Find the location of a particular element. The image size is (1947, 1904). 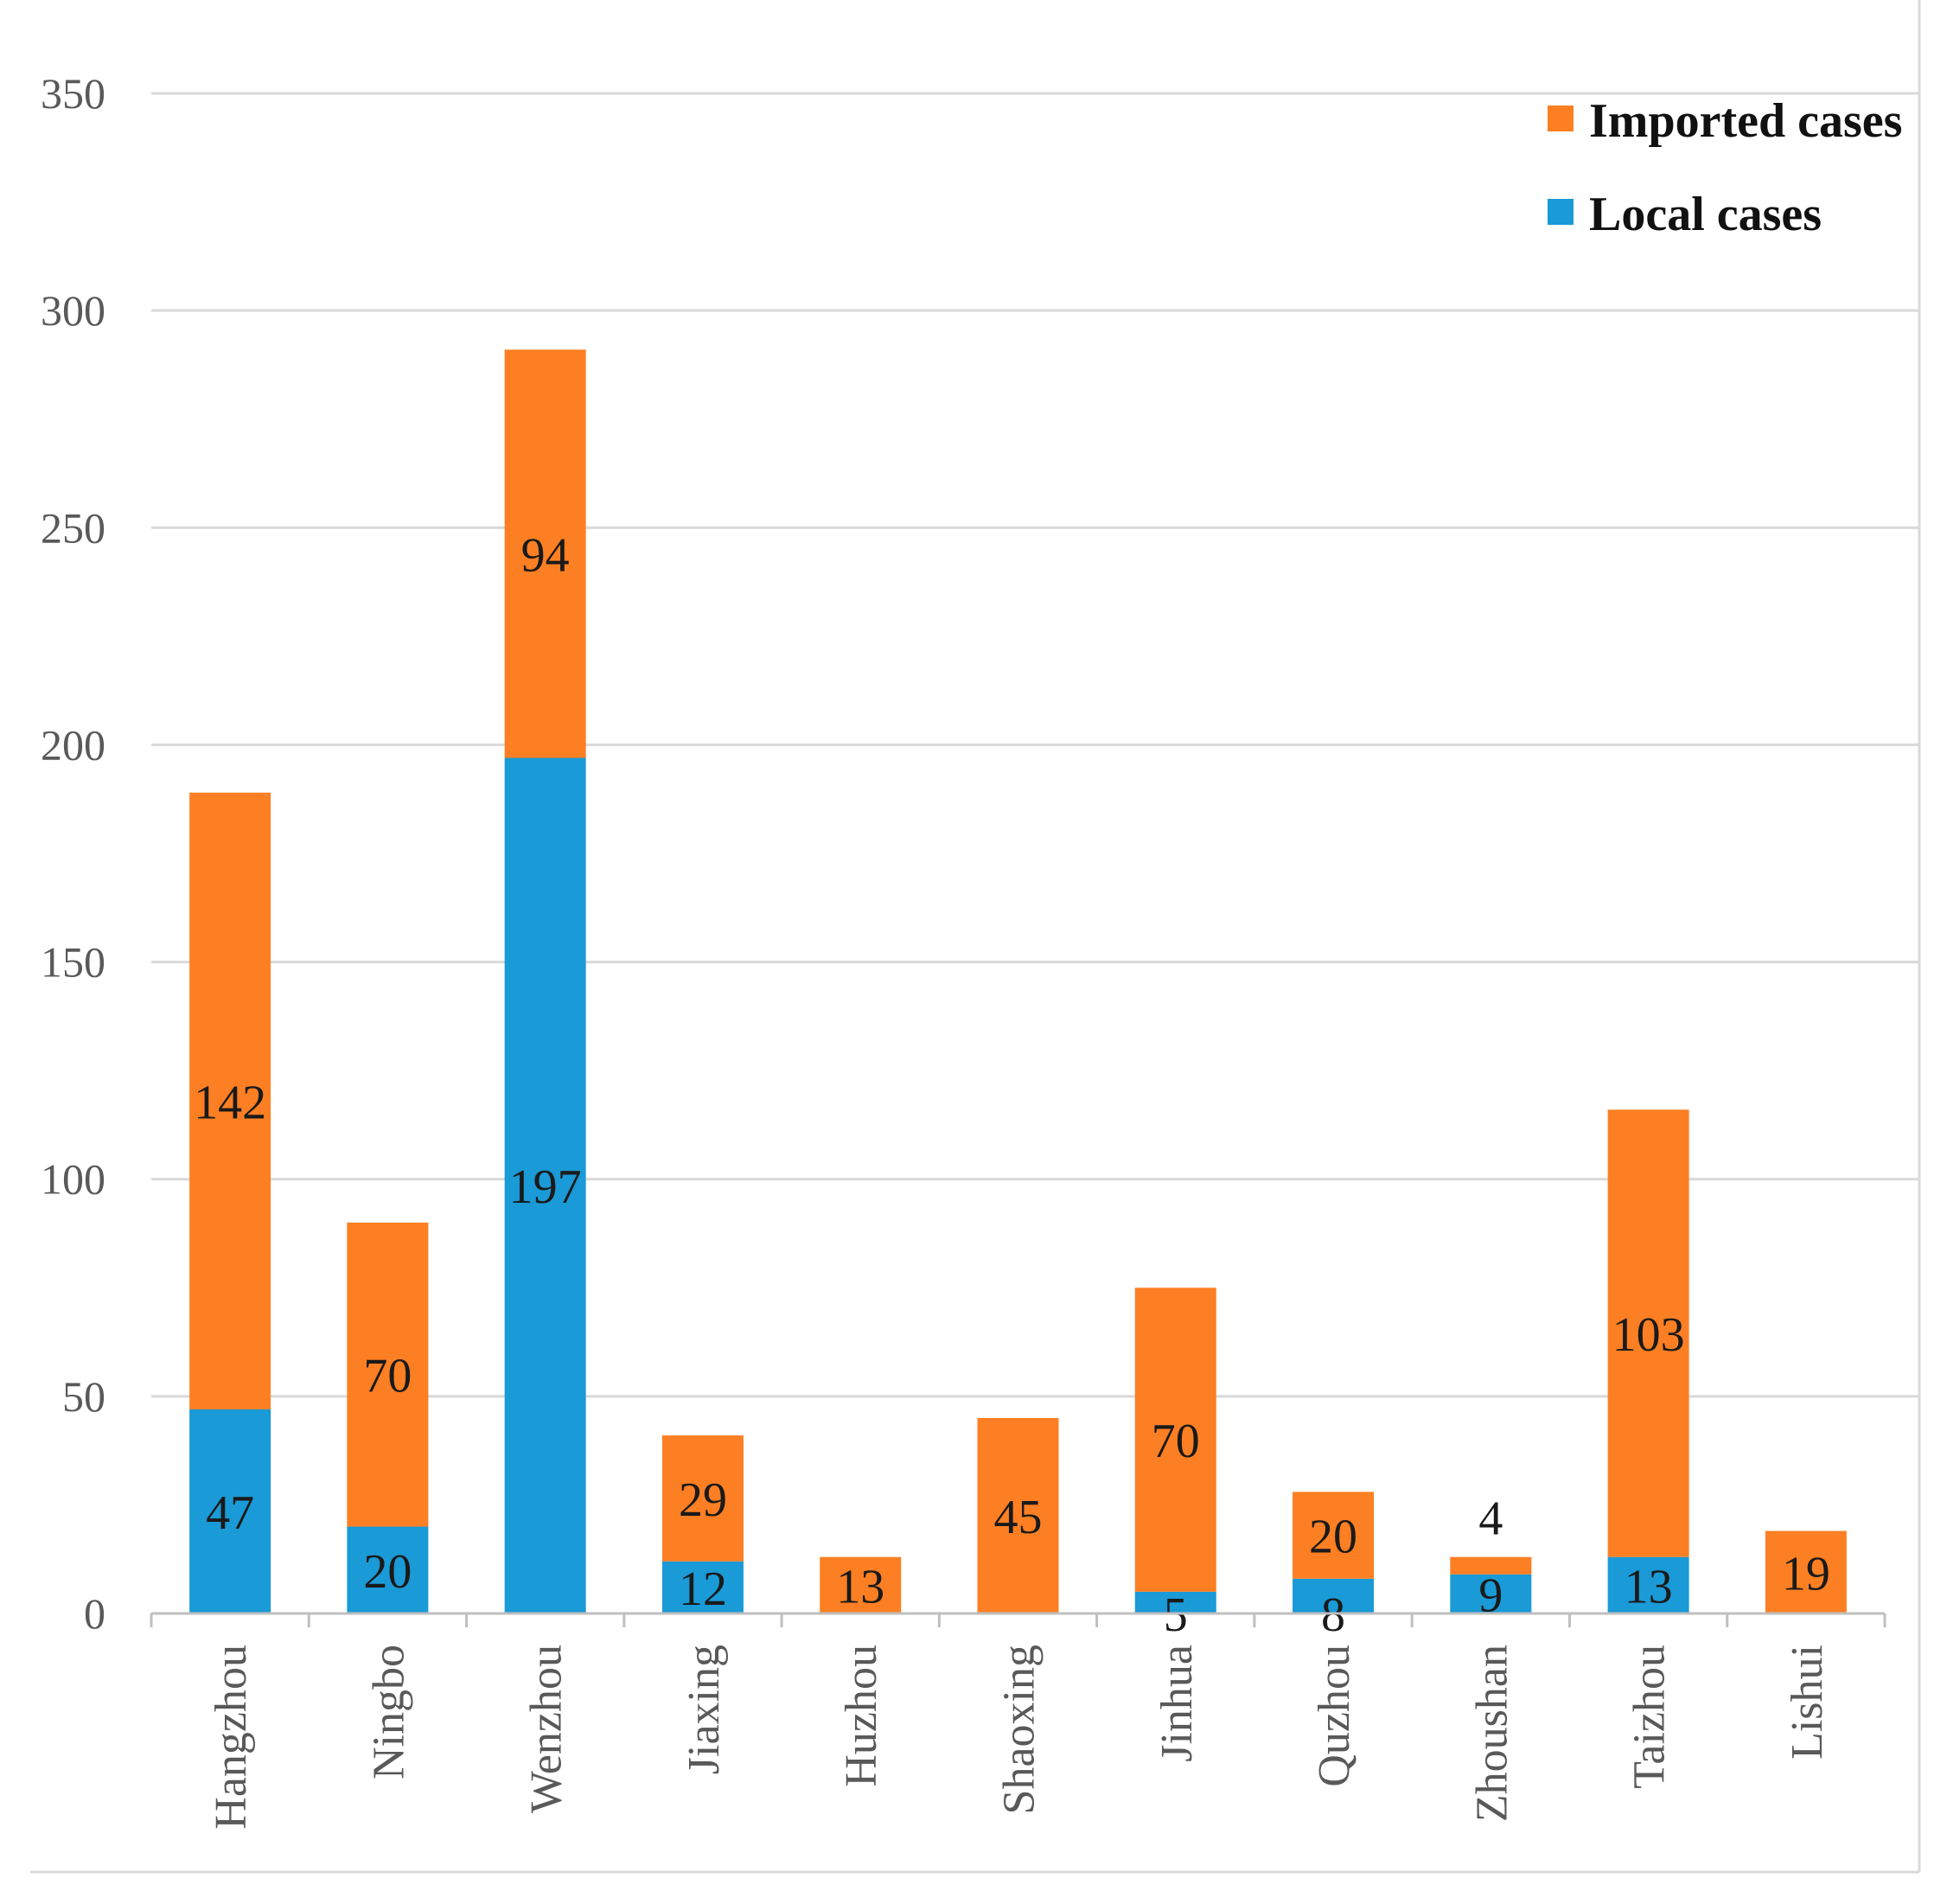

x-category-label-jiaxing: Jiaxing is located at coordinates (705, 1709).